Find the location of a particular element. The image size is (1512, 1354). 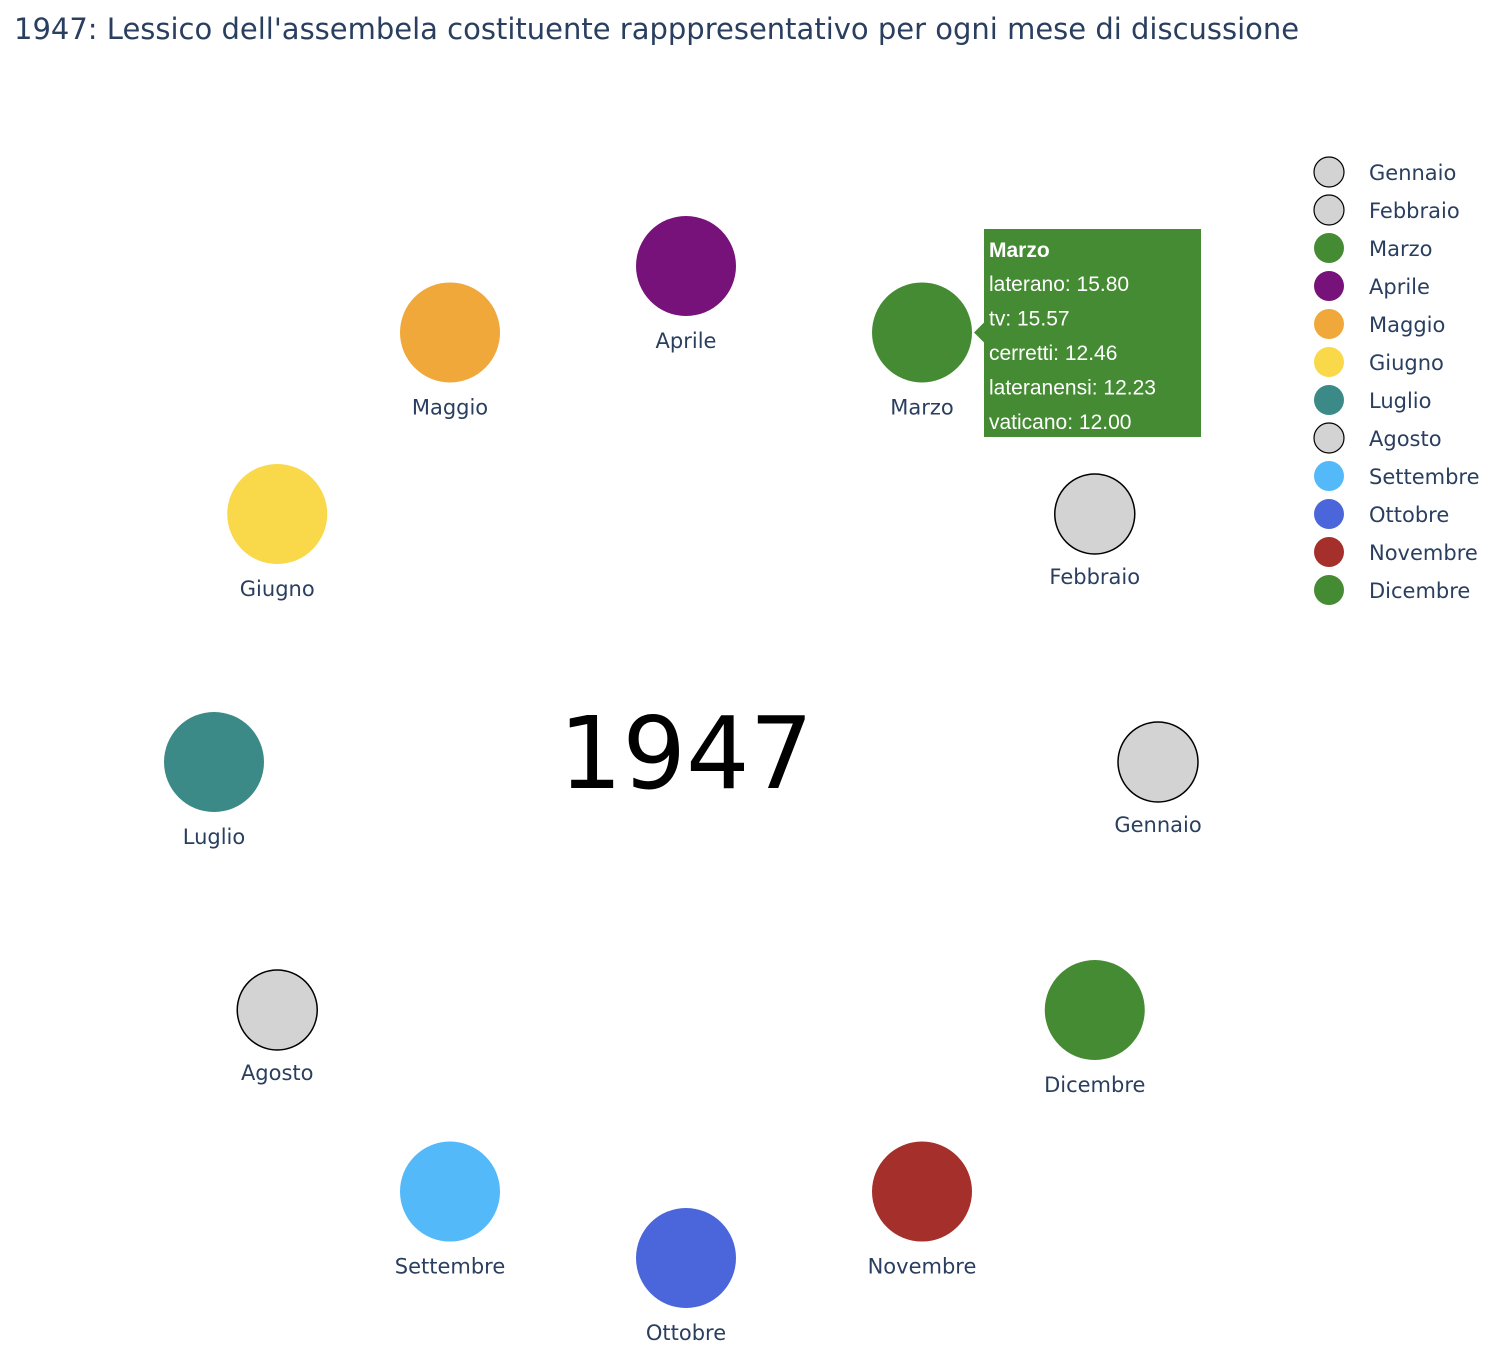

legend-item-agosto: Agosto is located at coordinates (1377, 438).